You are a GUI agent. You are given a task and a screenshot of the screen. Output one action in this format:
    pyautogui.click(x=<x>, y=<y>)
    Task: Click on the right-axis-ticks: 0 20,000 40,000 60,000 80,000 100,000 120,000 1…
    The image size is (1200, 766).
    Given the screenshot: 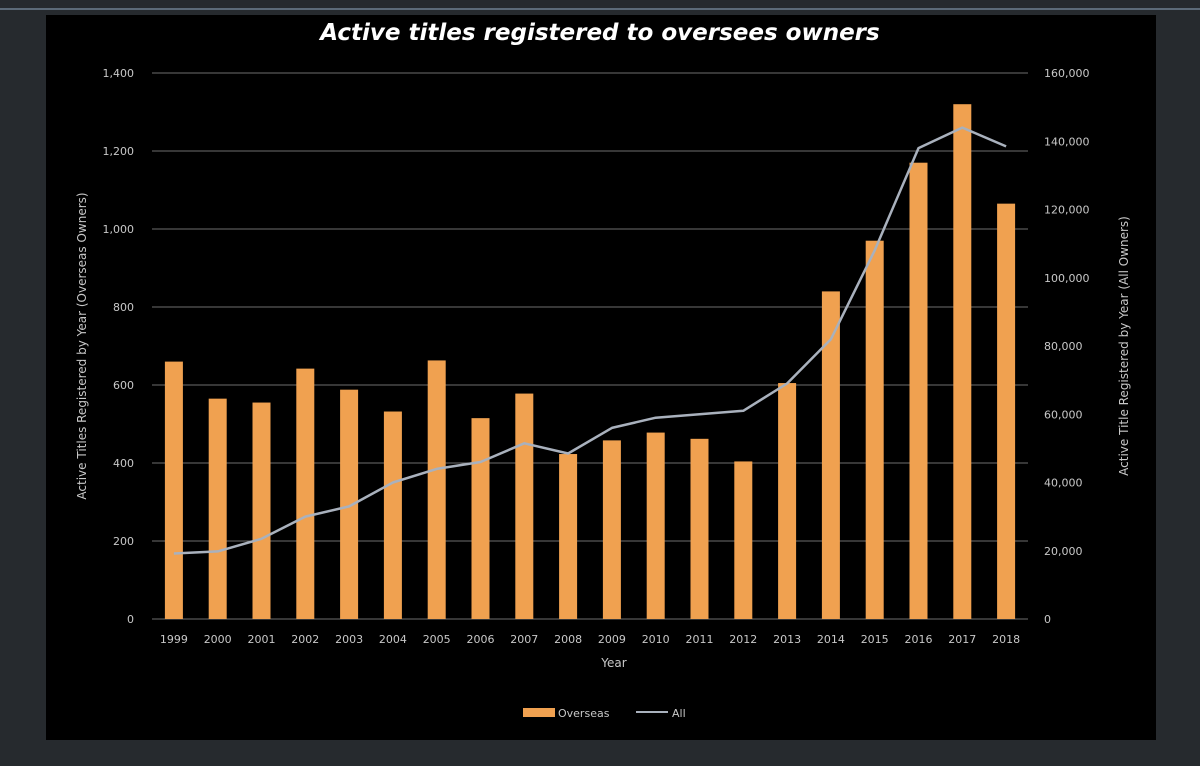 What is the action you would take?
    pyautogui.click(x=1067, y=346)
    